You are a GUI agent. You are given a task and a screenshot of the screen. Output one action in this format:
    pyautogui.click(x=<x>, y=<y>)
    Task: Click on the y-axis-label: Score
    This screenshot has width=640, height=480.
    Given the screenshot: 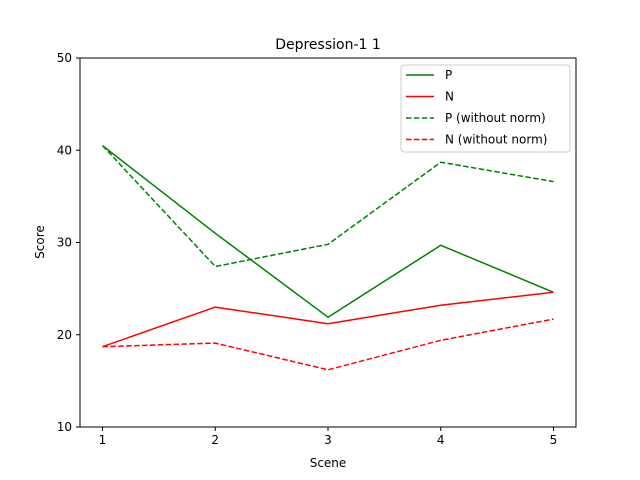 What is the action you would take?
    pyautogui.click(x=40, y=242)
    